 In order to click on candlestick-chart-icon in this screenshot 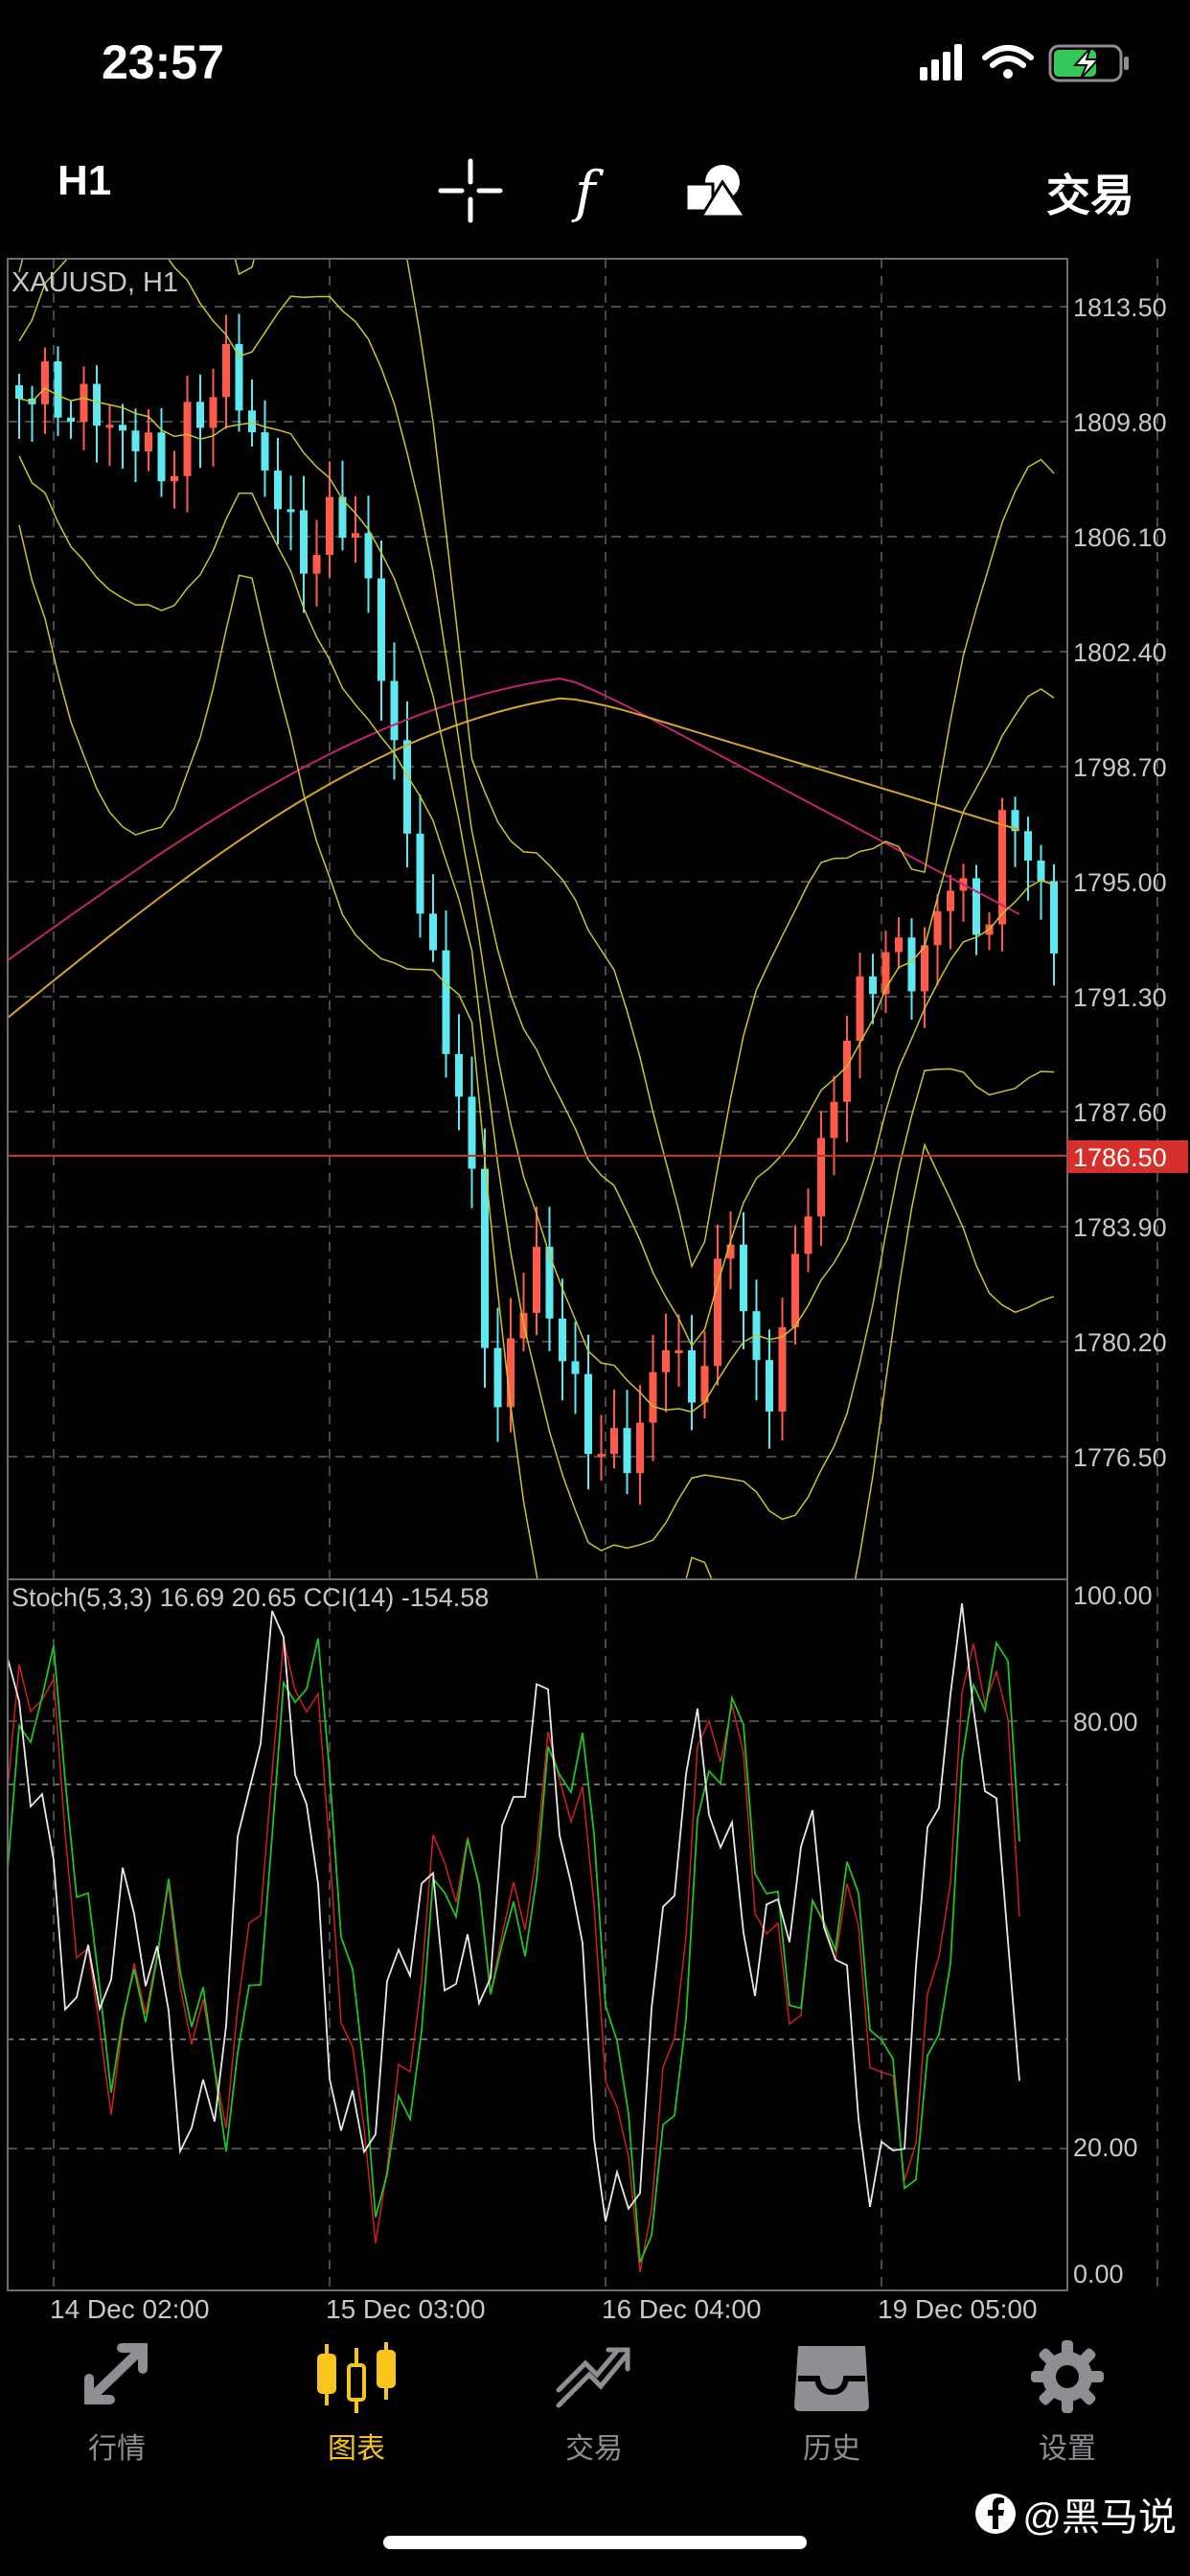, I will do `click(357, 2377)`.